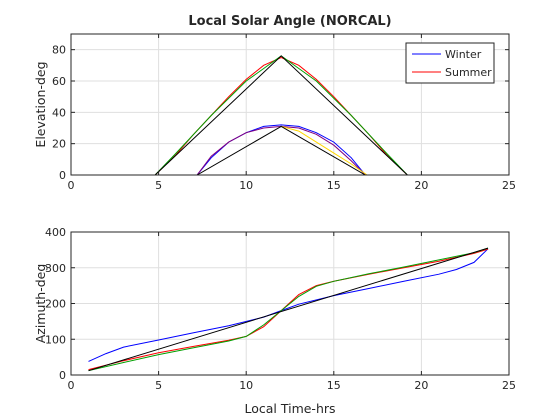  Describe the element at coordinates (59, 50) in the screenshot. I see `y-tick-label: 80` at that location.